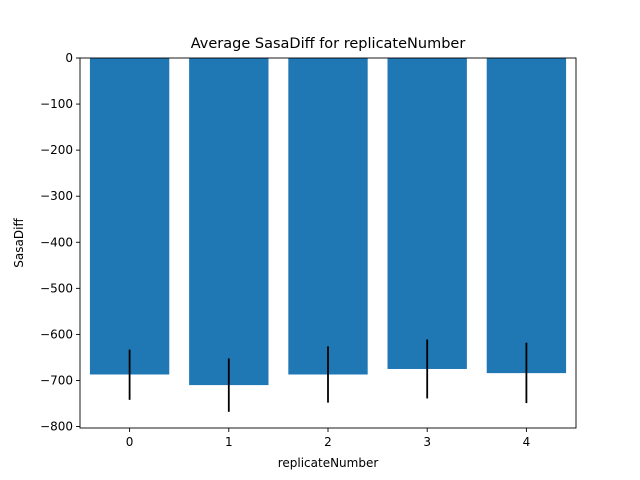 This screenshot has width=640, height=480. What do you see at coordinates (56, 334) in the screenshot?
I see `y-tick-label: −600` at bounding box center [56, 334].